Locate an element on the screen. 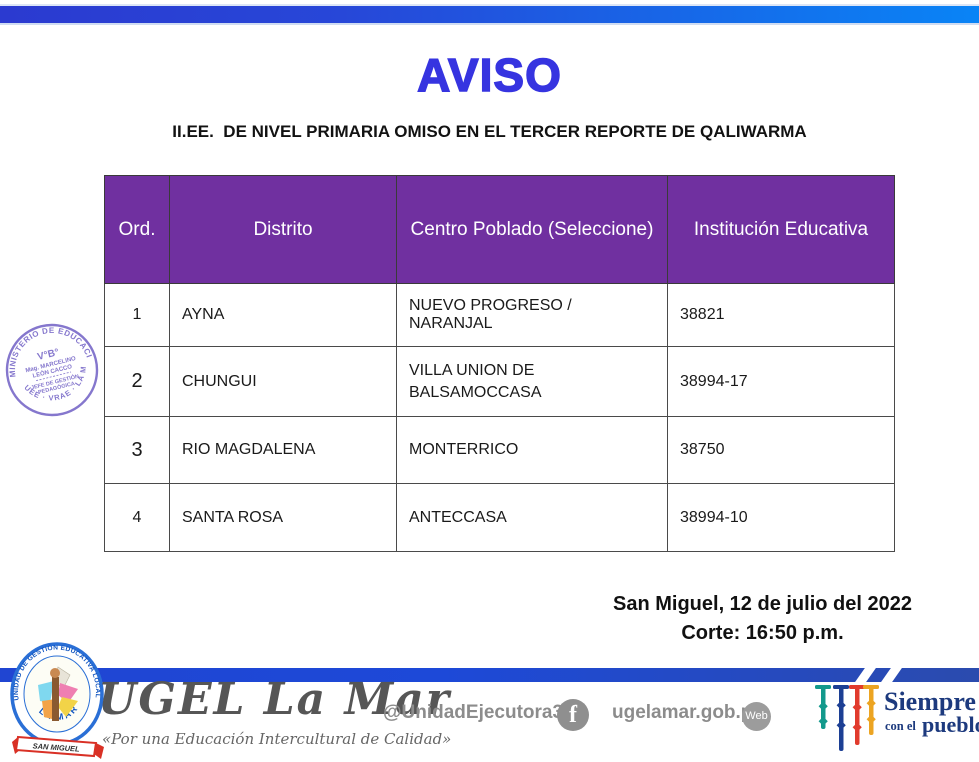 The width and height of the screenshot is (979, 762). stamp-vb: V°B° is located at coordinates (48, 355).